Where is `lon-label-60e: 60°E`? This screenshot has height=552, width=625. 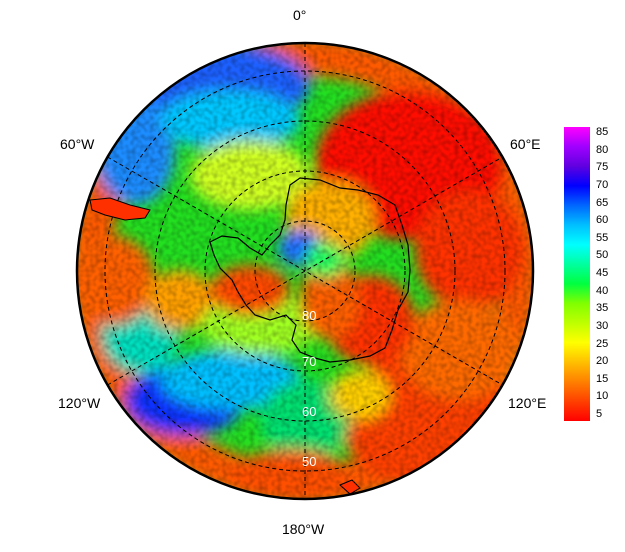
lon-label-60e: 60°E is located at coordinates (525, 144).